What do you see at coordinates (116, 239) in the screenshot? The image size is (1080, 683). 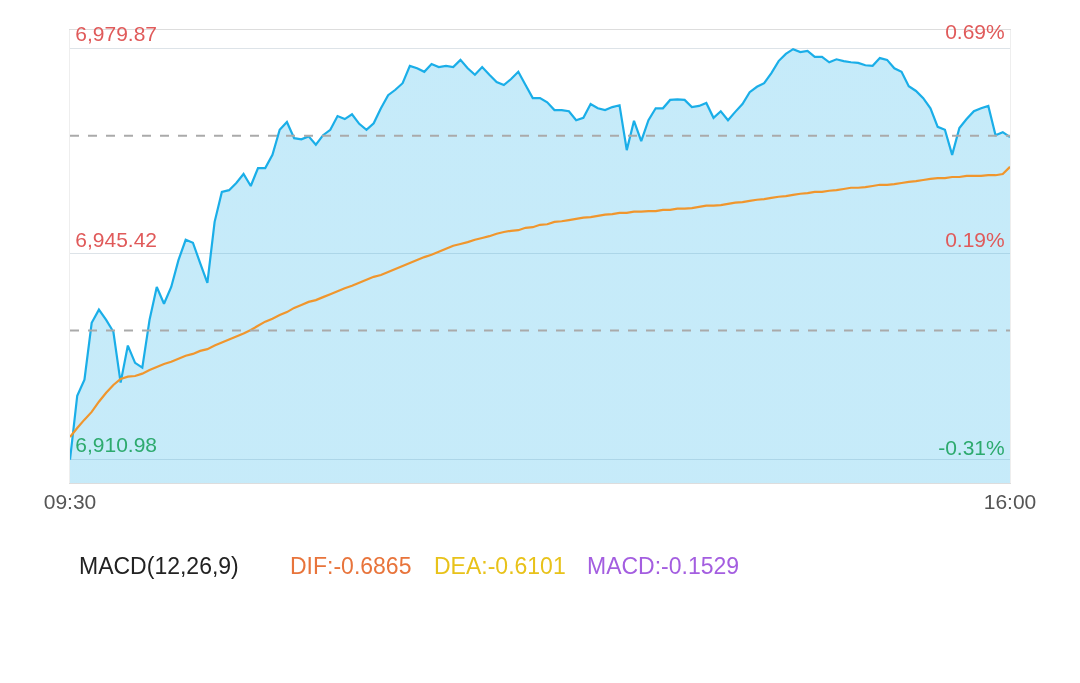 I see `y-tick-label: 6,945.42` at bounding box center [116, 239].